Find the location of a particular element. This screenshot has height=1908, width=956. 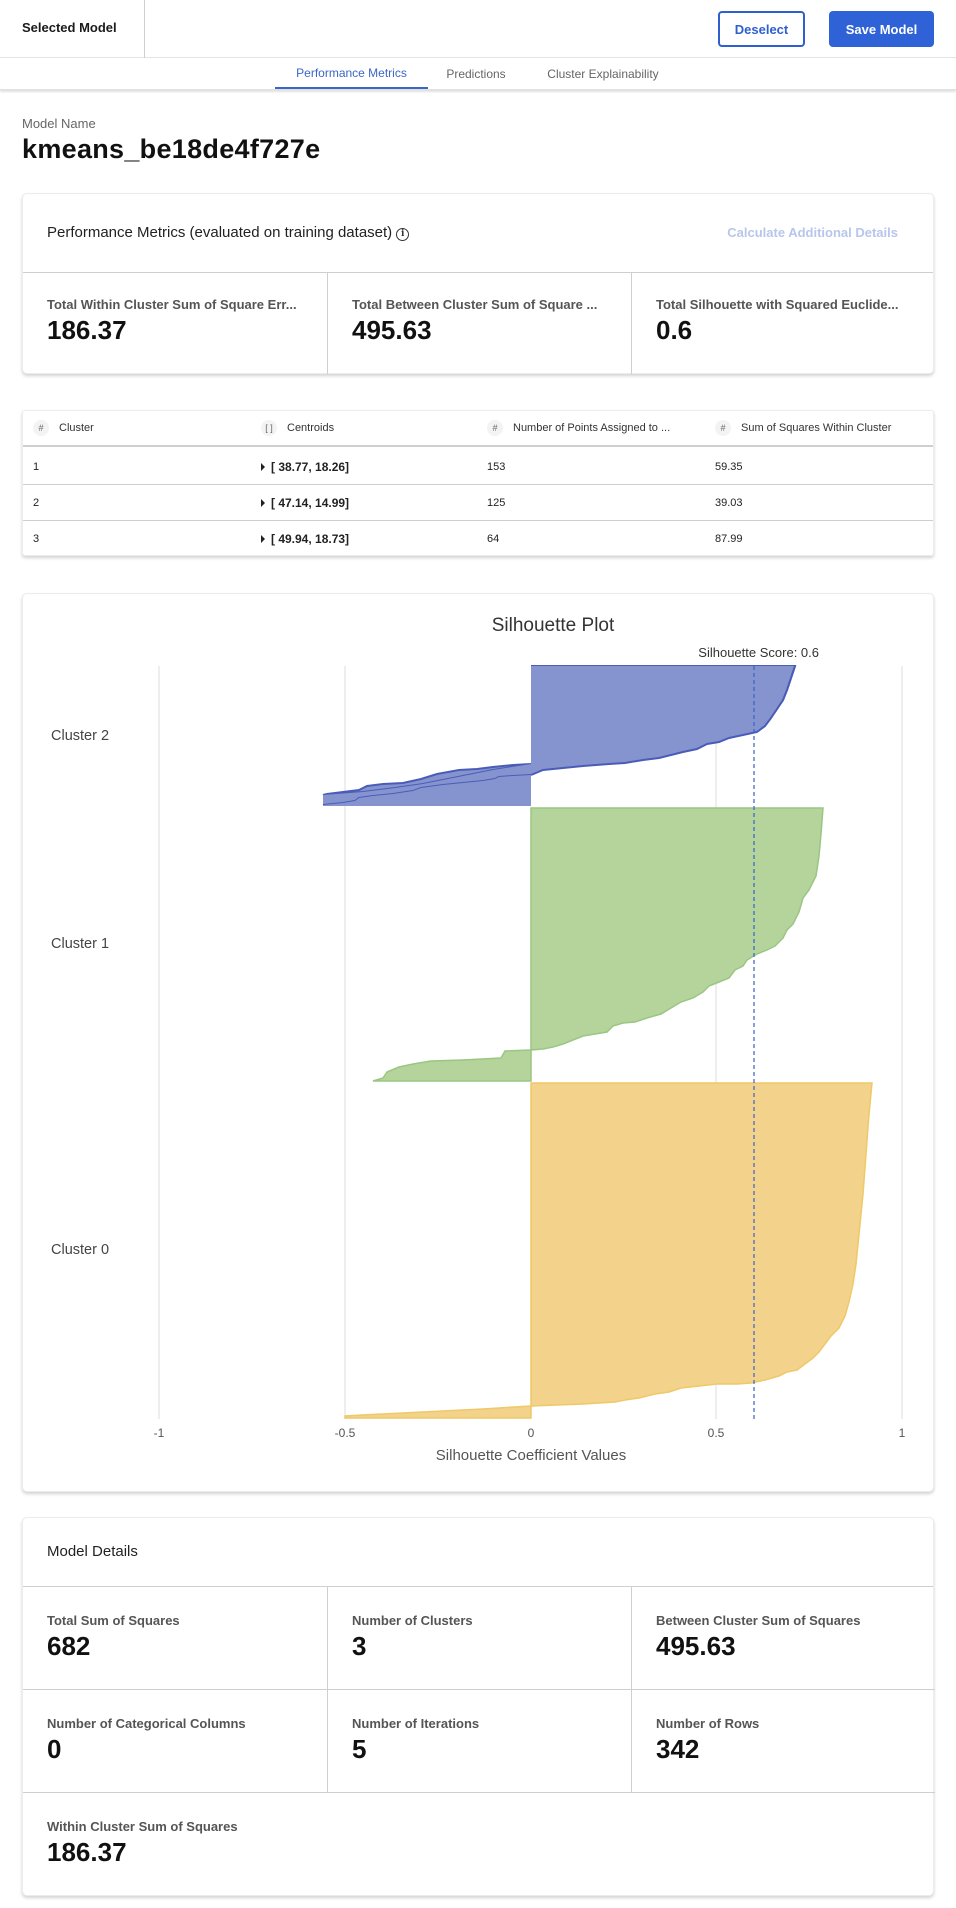

deselect-button: Deselect is located at coordinates (761, 29).